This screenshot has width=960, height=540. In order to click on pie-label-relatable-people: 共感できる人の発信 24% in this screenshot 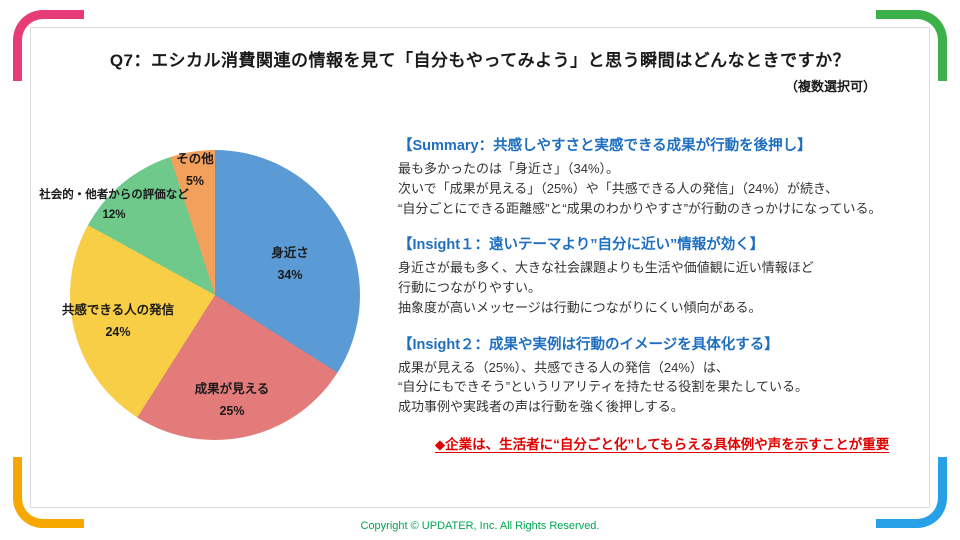, I will do `click(118, 321)`.